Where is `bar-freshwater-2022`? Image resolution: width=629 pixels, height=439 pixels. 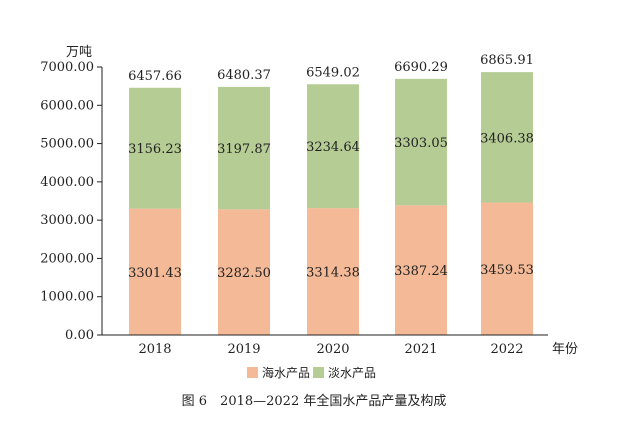 bar-freshwater-2022 is located at coordinates (507, 137).